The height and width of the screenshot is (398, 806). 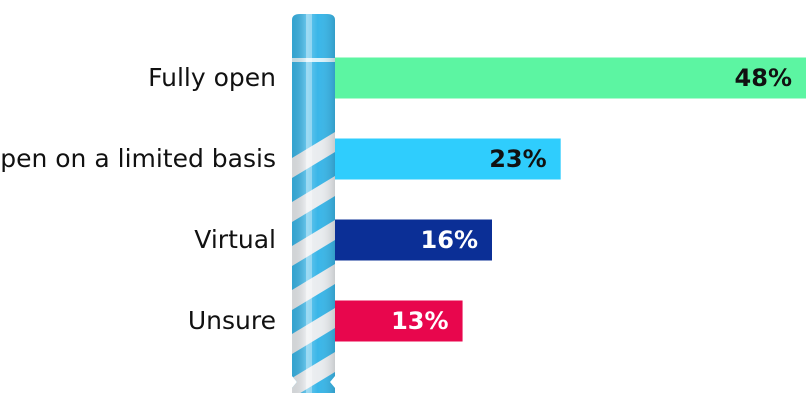 I want to click on bar-virtual, so click(x=413, y=240).